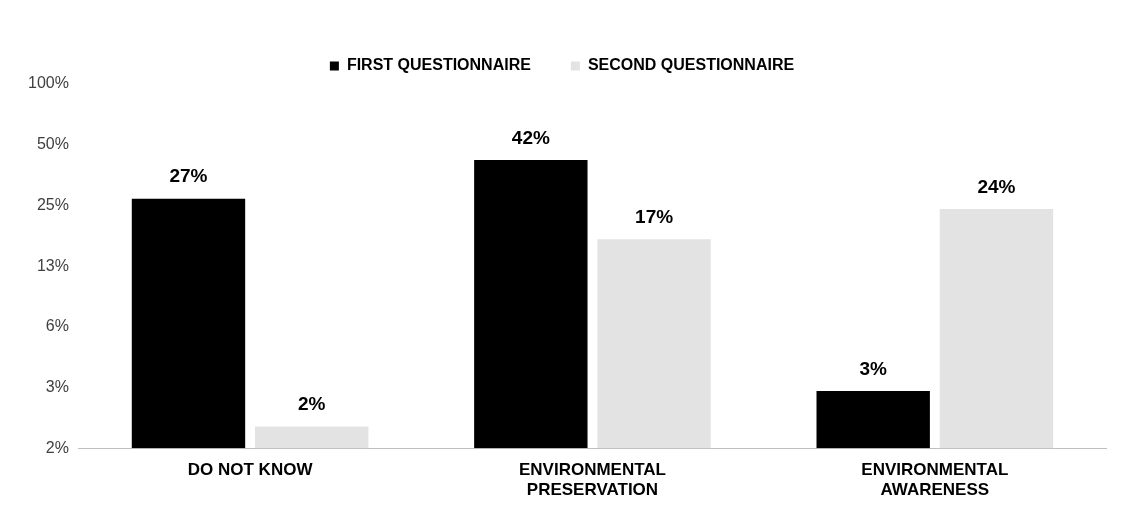 This screenshot has width=1134, height=521. What do you see at coordinates (873, 368) in the screenshot?
I see `data-label: 3%` at bounding box center [873, 368].